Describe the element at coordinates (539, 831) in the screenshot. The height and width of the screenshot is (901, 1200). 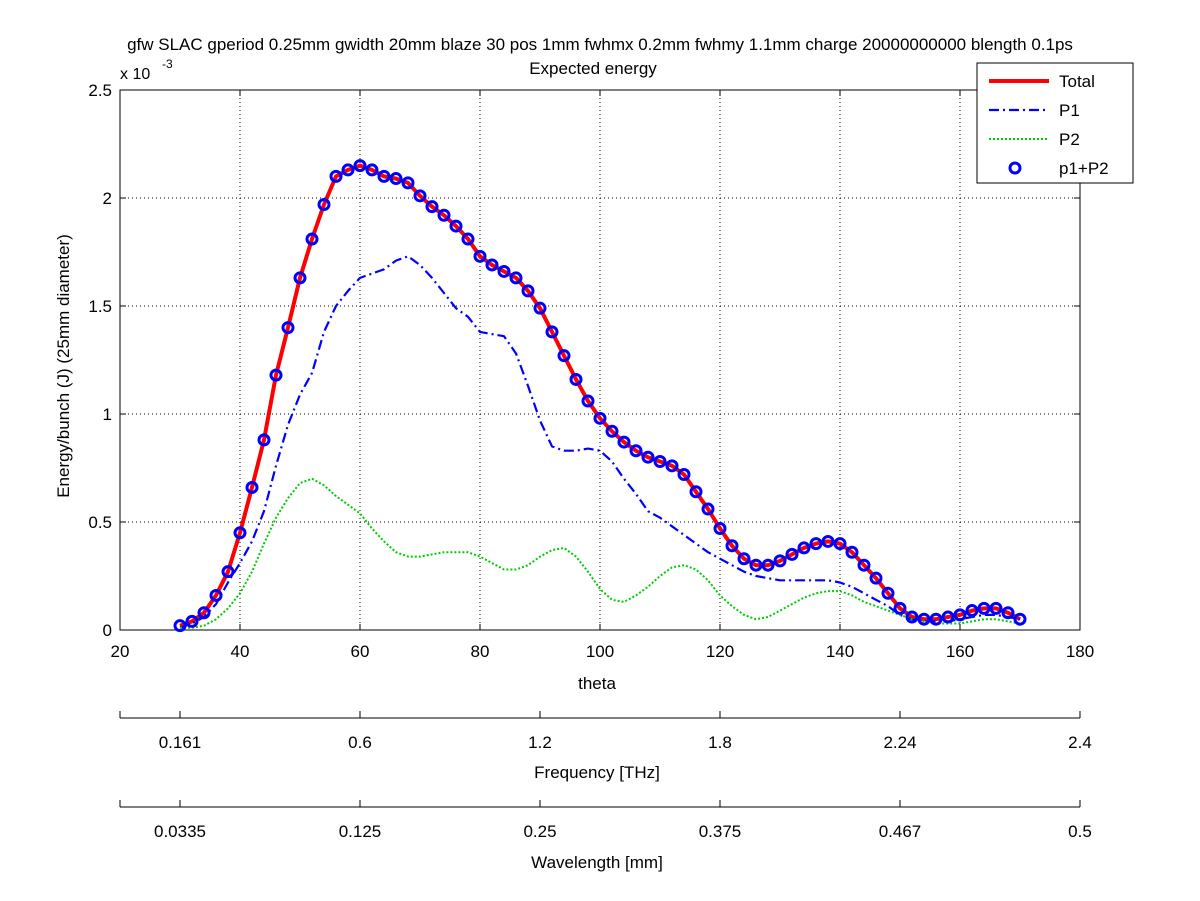
I see `secondary-tick-label: 0.25` at that location.